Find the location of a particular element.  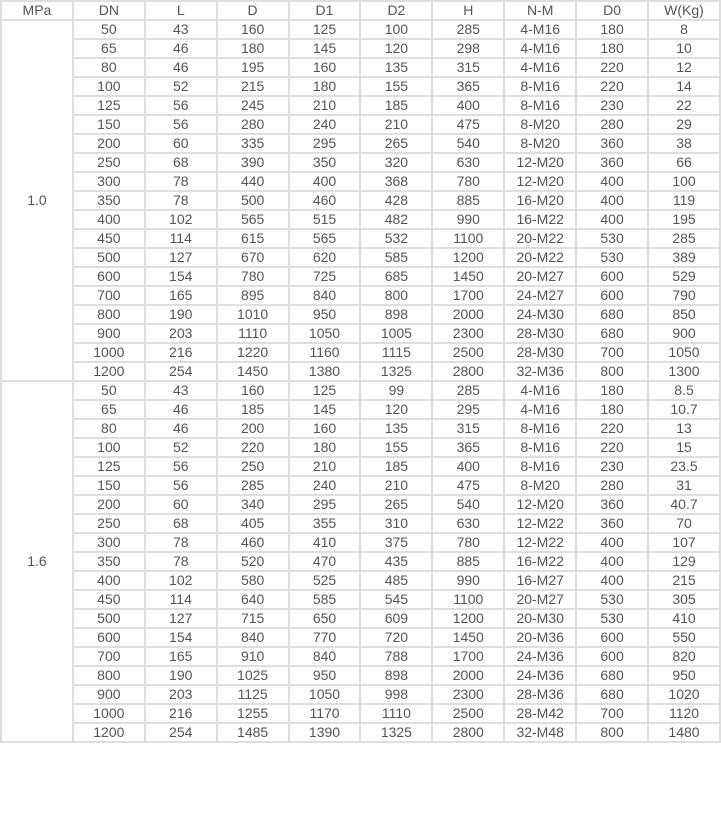

table-row: 500 127 670 620 585 1200 20-M22 530 389 is located at coordinates (361, 257).